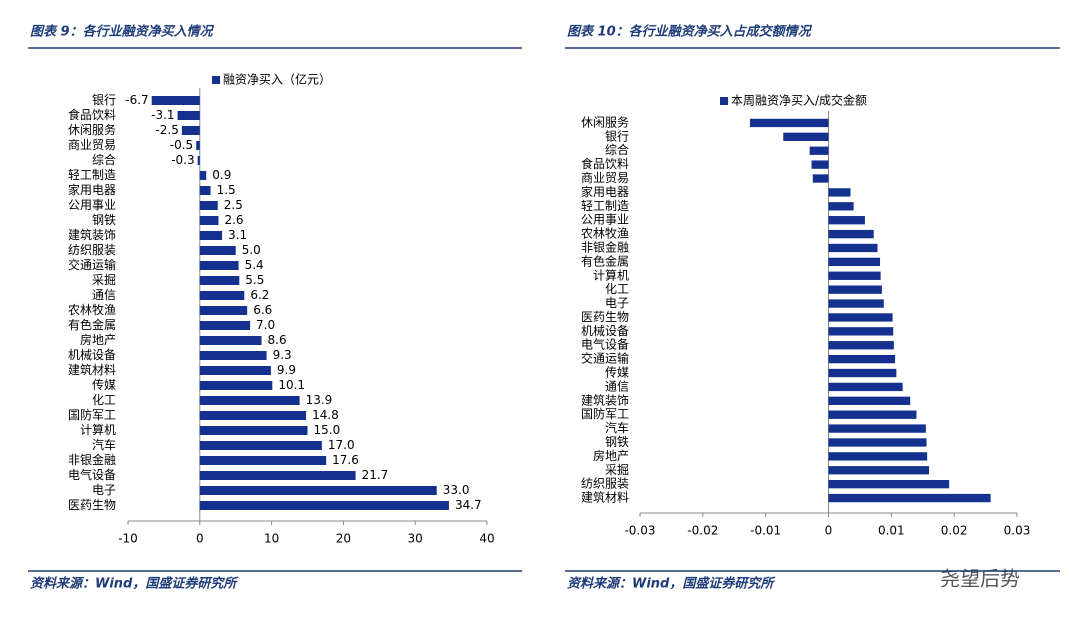  Describe the element at coordinates (221, 175) in the screenshot. I see `value-label: 0.9` at that location.